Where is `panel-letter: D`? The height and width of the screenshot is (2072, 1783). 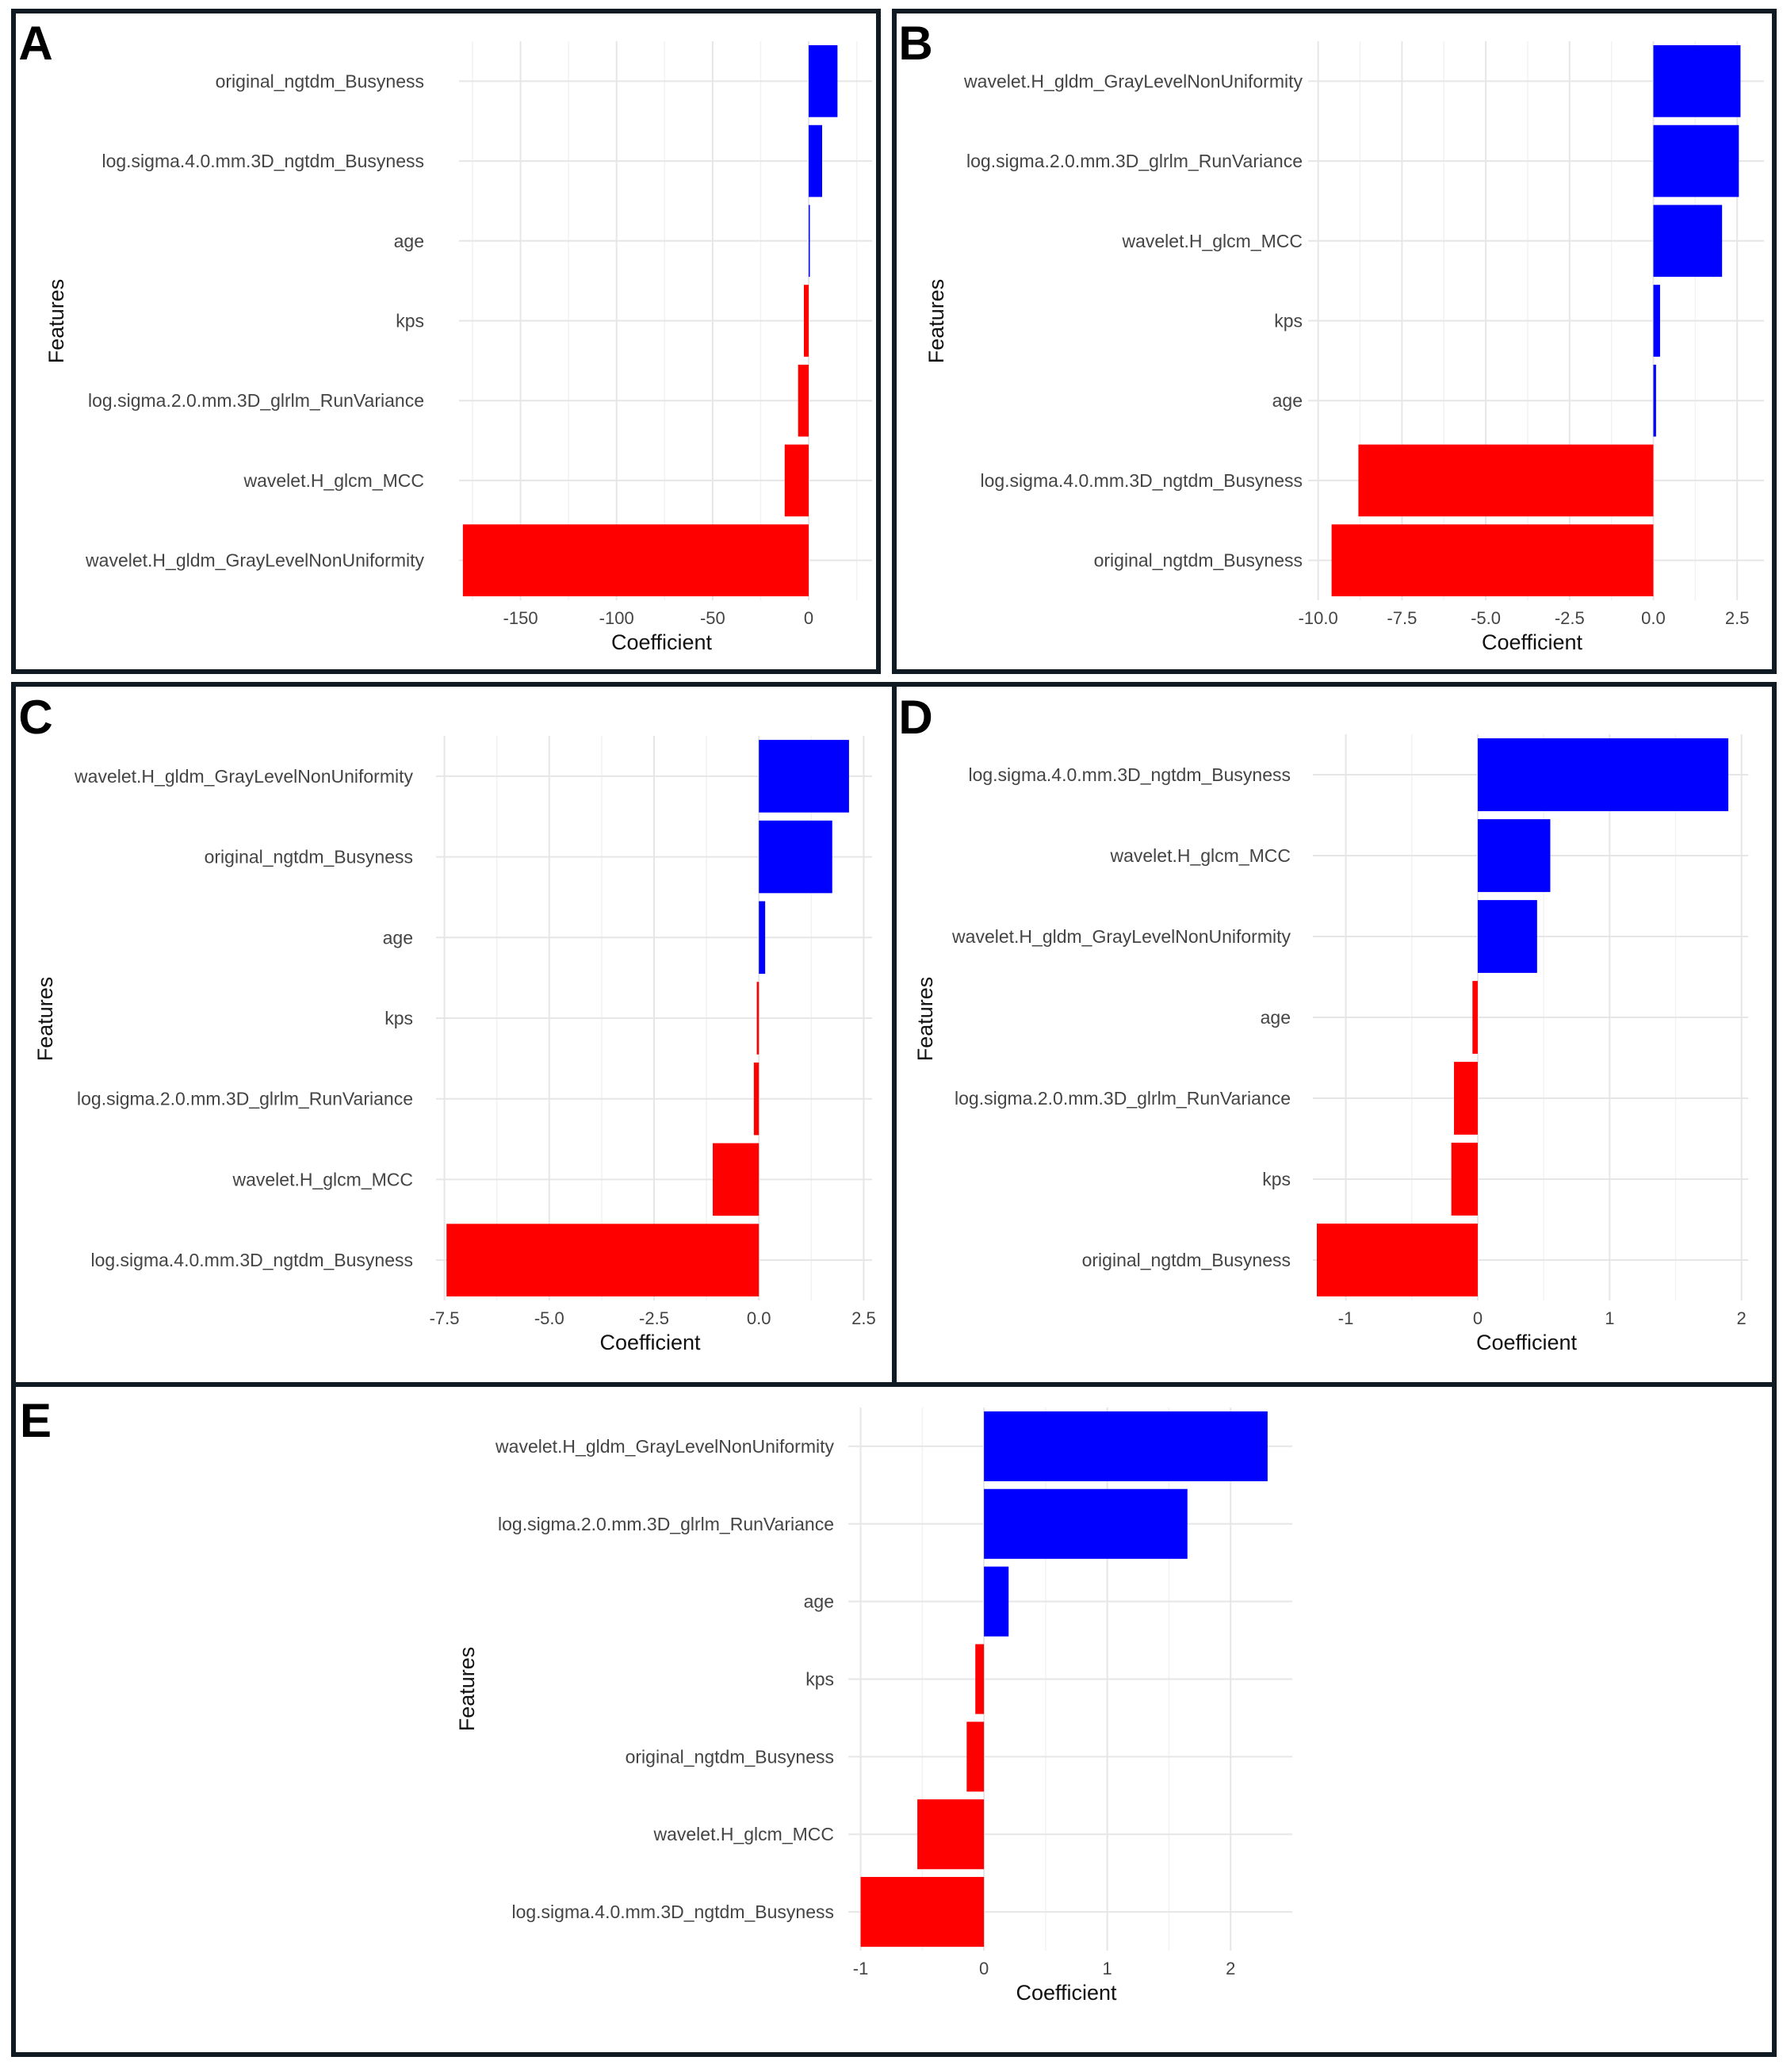
panel-letter: D is located at coordinates (915, 717).